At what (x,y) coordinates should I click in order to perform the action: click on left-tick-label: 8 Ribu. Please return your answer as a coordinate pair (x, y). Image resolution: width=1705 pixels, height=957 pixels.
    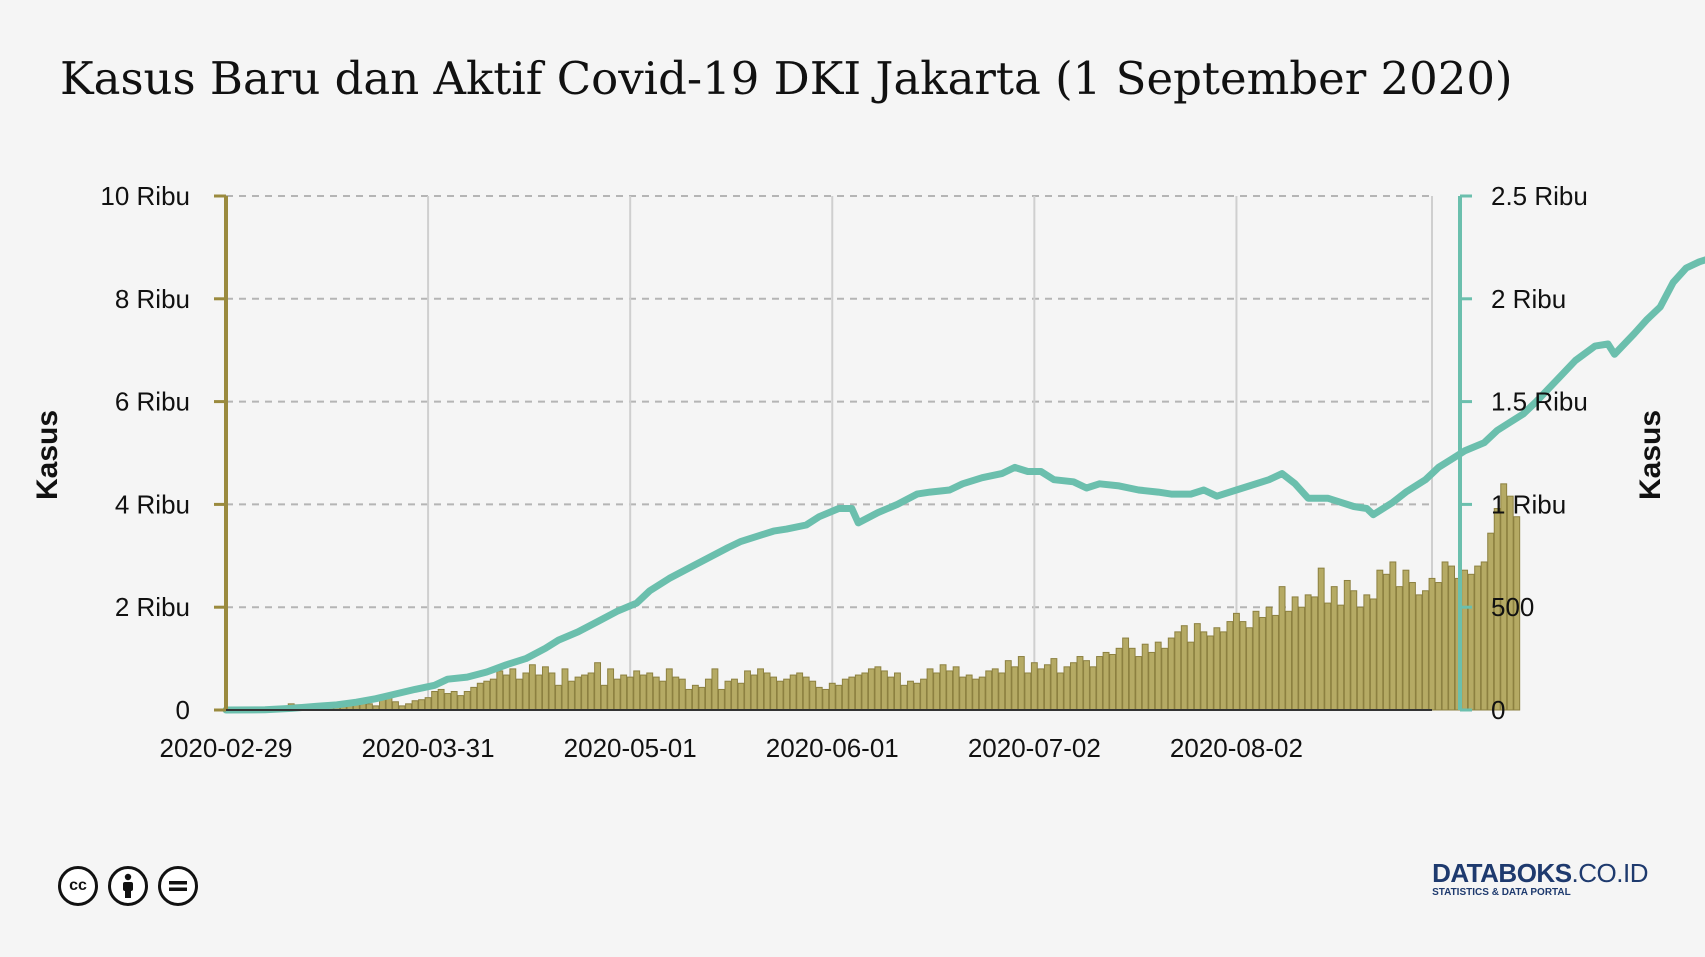
    Looking at the image, I should click on (152, 299).